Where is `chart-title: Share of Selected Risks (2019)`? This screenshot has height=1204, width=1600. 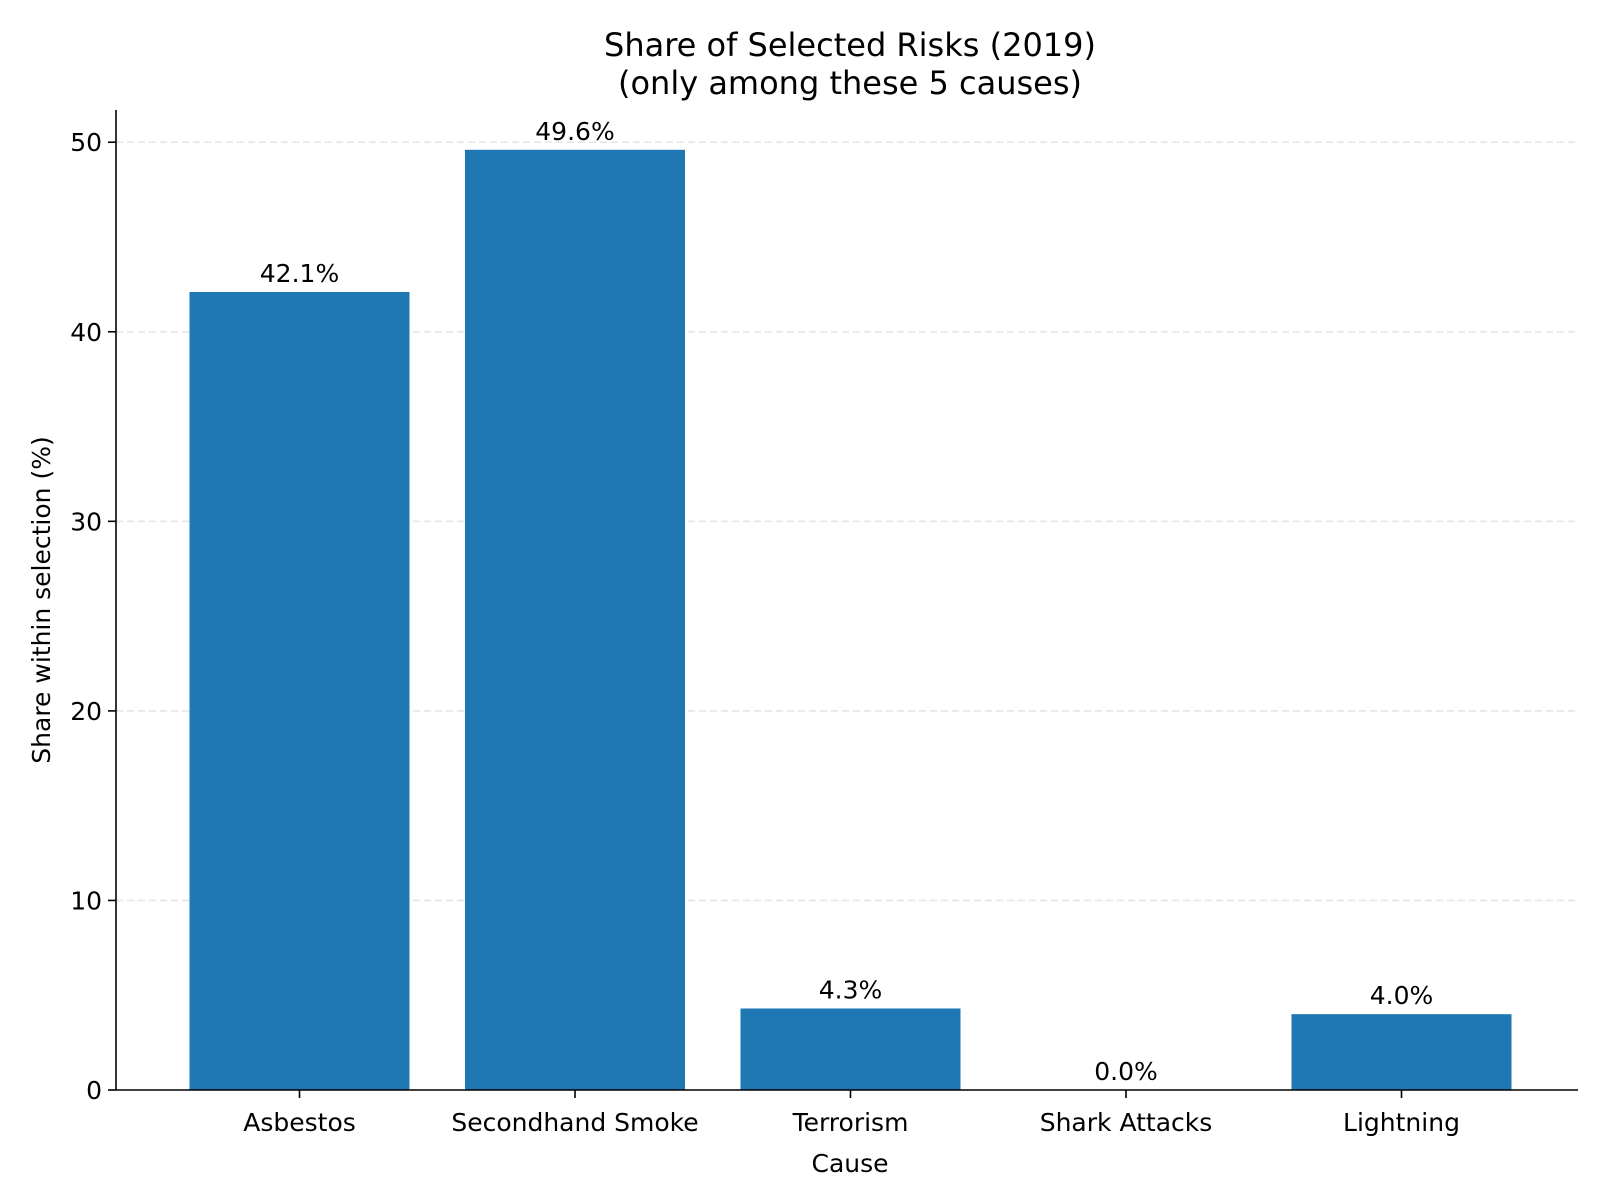 chart-title: Share of Selected Risks (2019) is located at coordinates (850, 45).